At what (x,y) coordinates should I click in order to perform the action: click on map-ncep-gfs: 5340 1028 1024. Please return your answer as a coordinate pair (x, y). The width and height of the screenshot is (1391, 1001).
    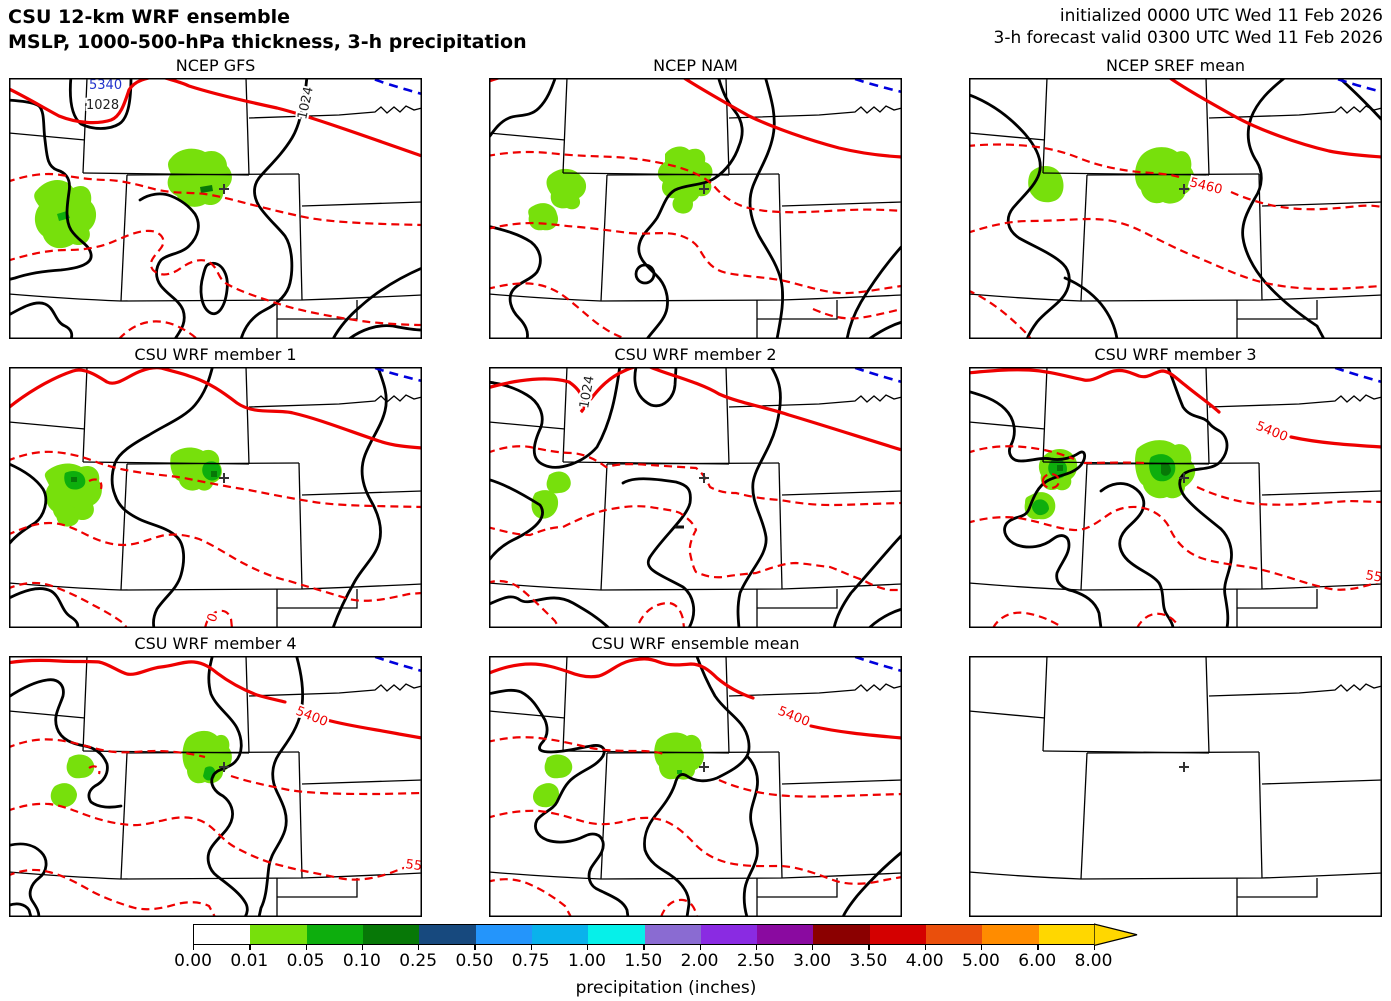
    Looking at the image, I should click on (215, 208).